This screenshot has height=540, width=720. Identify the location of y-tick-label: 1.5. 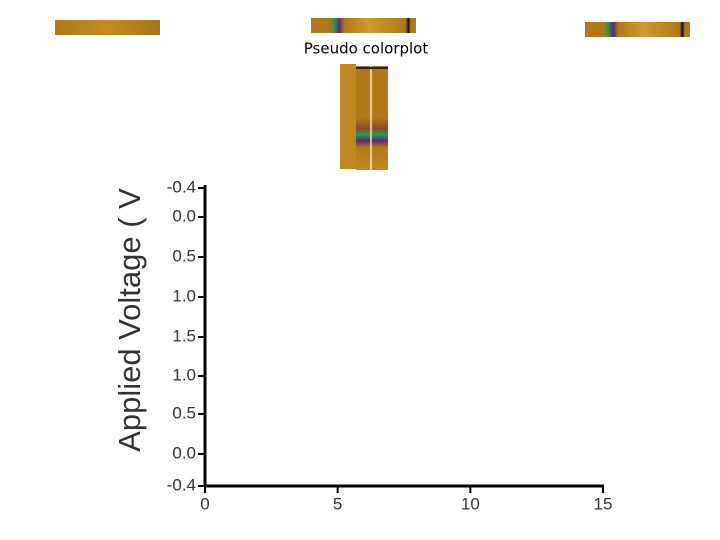
(184, 335).